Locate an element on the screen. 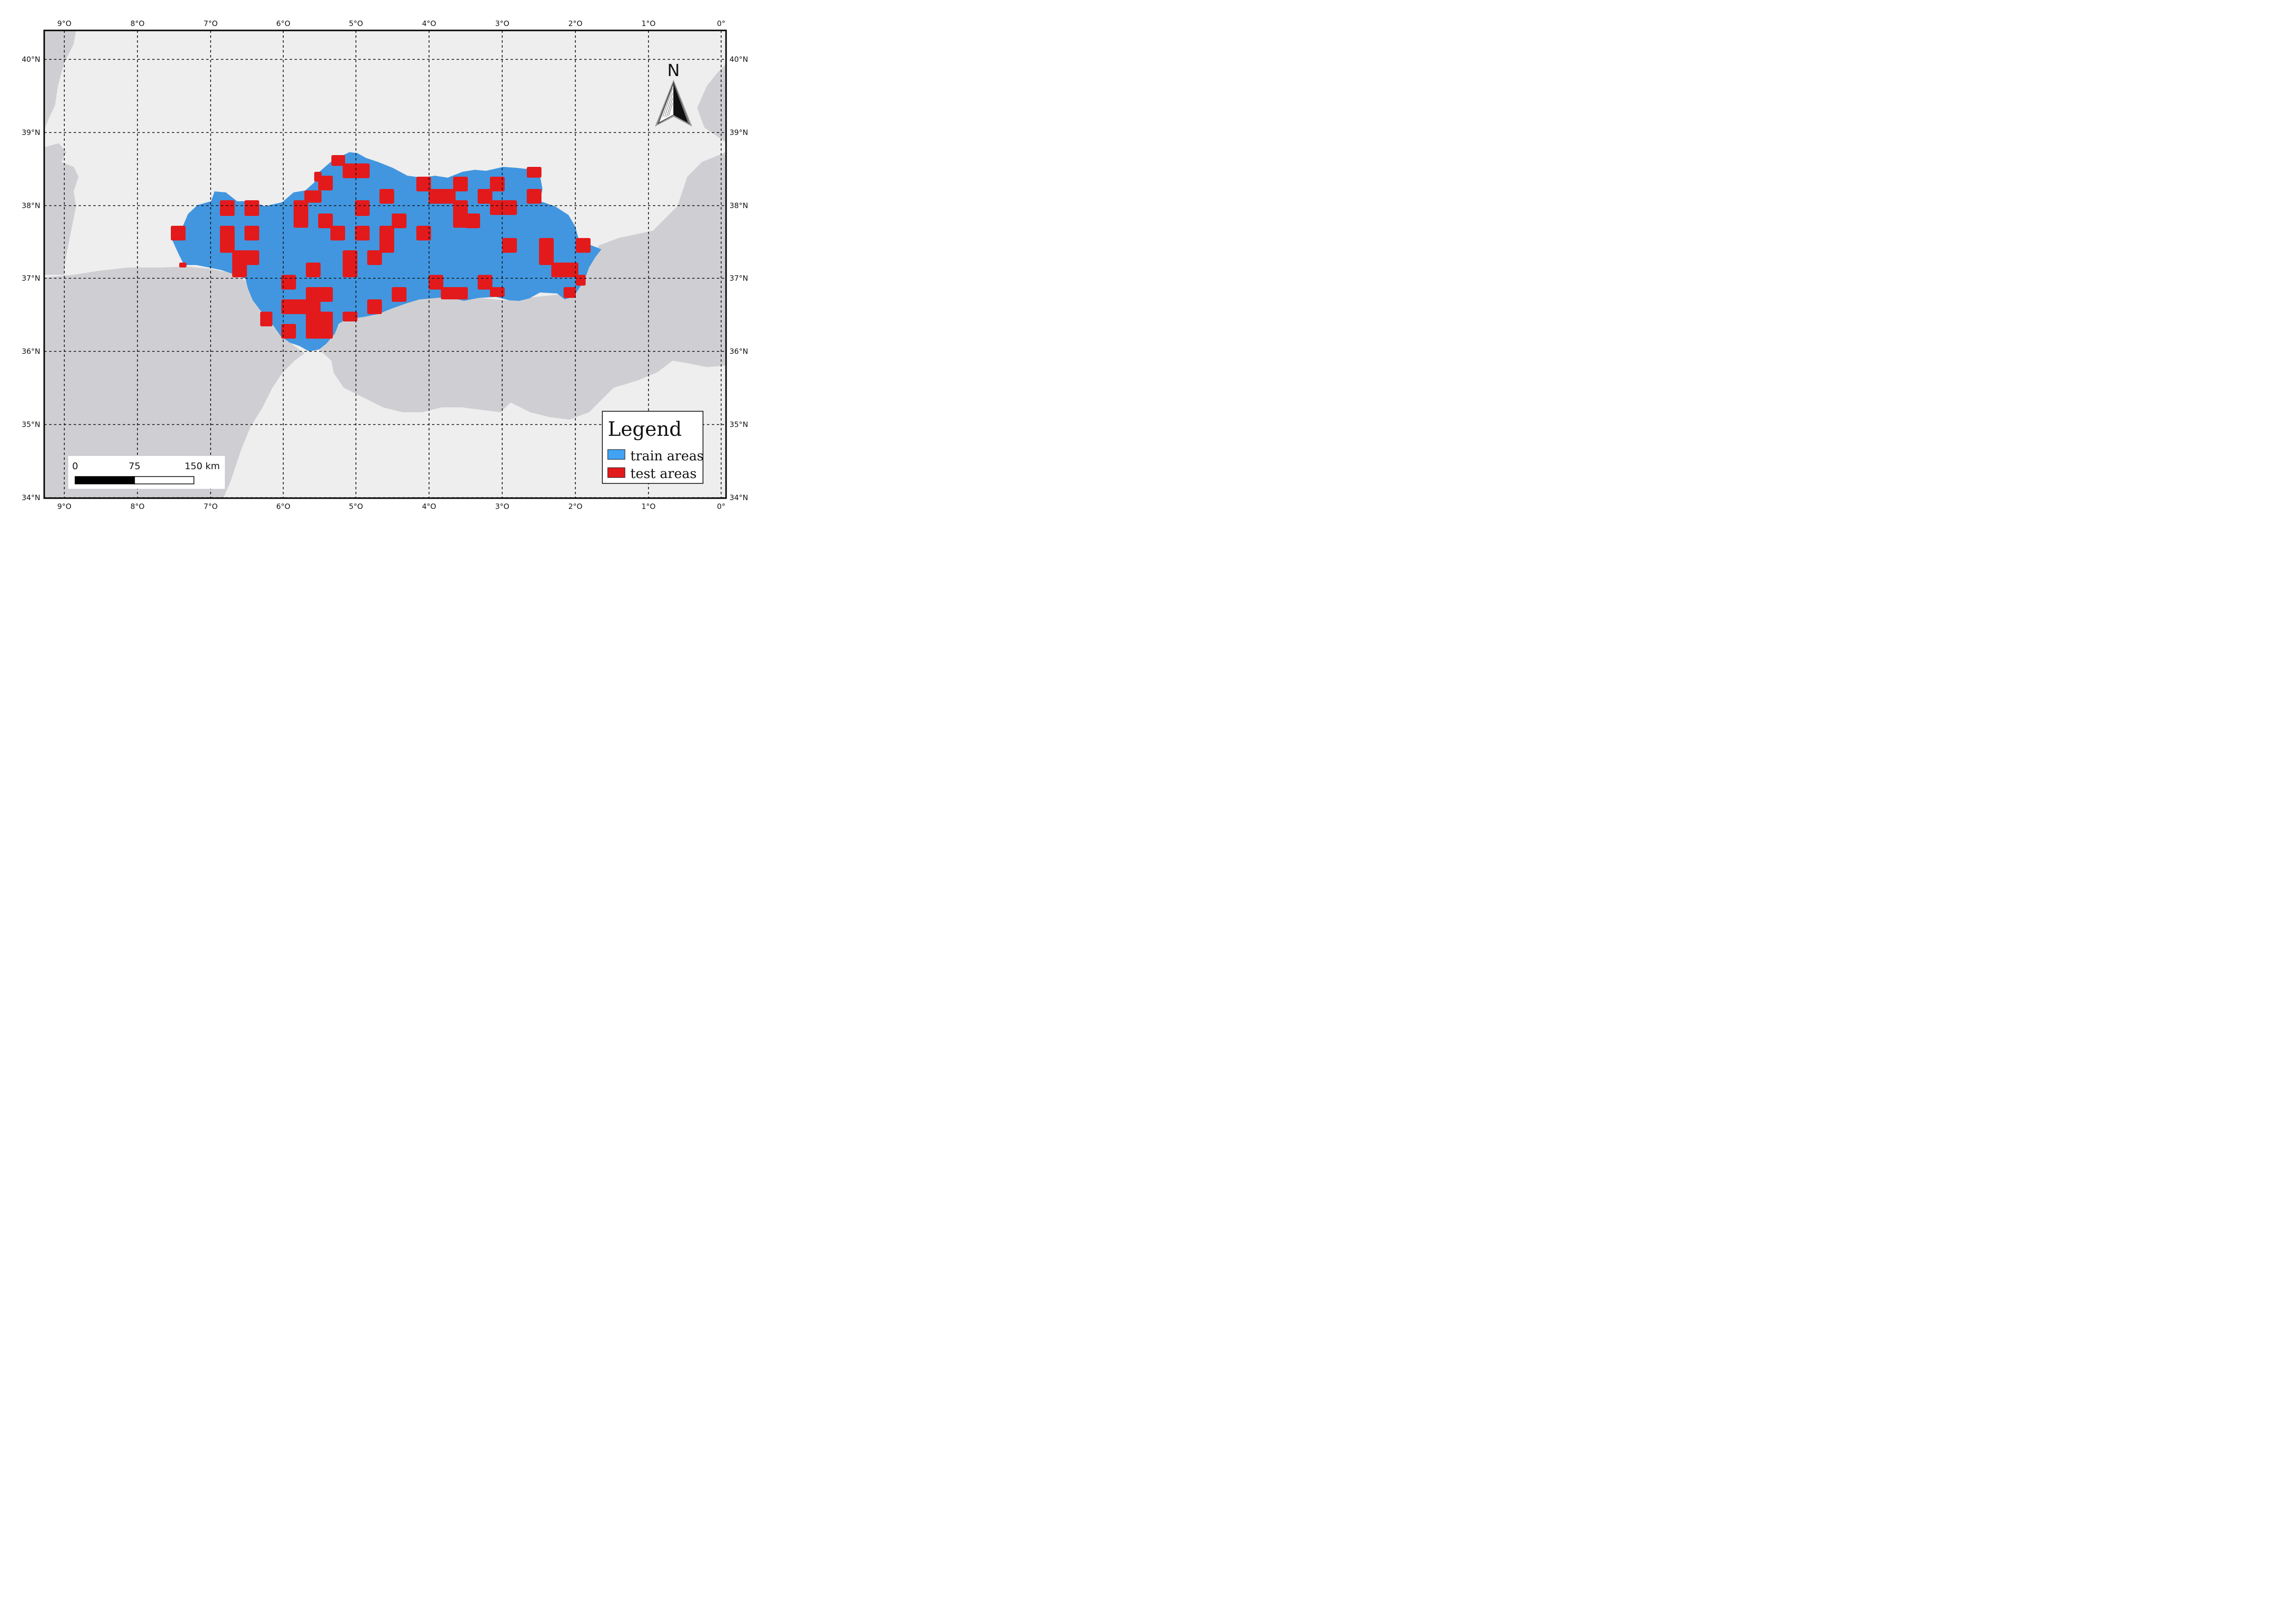 The width and height of the screenshot is (2296, 1623). top-tick-label: 9°O is located at coordinates (64, 23).